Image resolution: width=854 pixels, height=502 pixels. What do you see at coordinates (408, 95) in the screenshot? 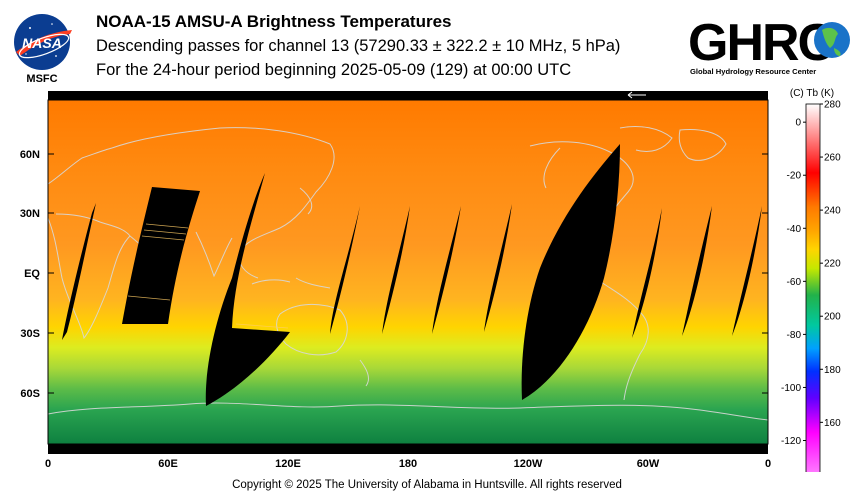
I see `map-top-bar` at bounding box center [408, 95].